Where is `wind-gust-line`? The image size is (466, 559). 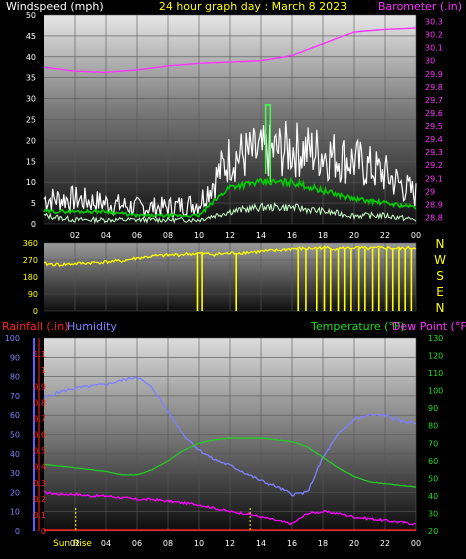 wind-gust-line is located at coordinates (230, 169).